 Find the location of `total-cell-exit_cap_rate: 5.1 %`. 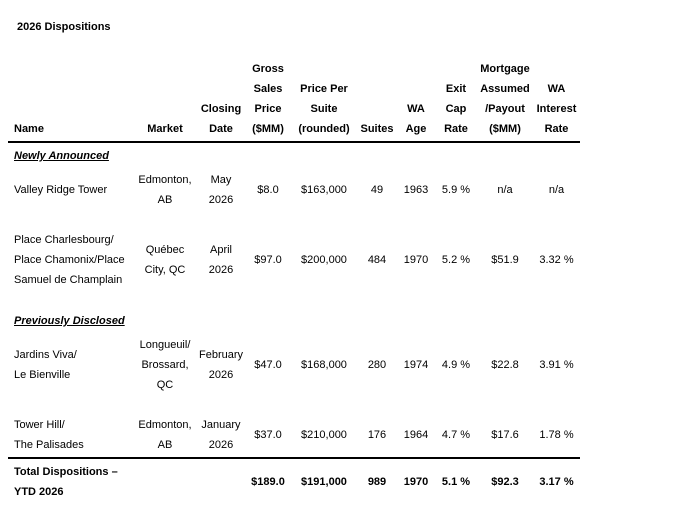

total-cell-exit_cap_rate: 5.1 % is located at coordinates (456, 481).